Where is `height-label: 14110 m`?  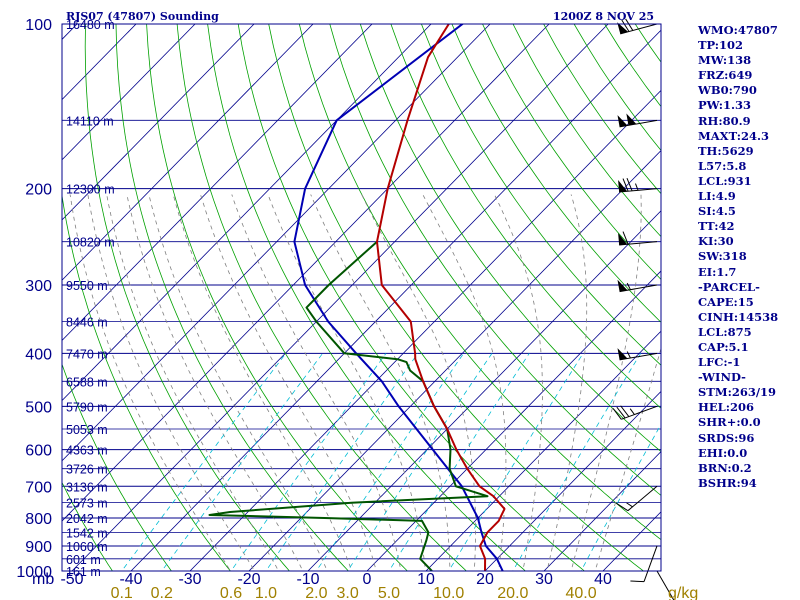 height-label: 14110 m is located at coordinates (90, 121).